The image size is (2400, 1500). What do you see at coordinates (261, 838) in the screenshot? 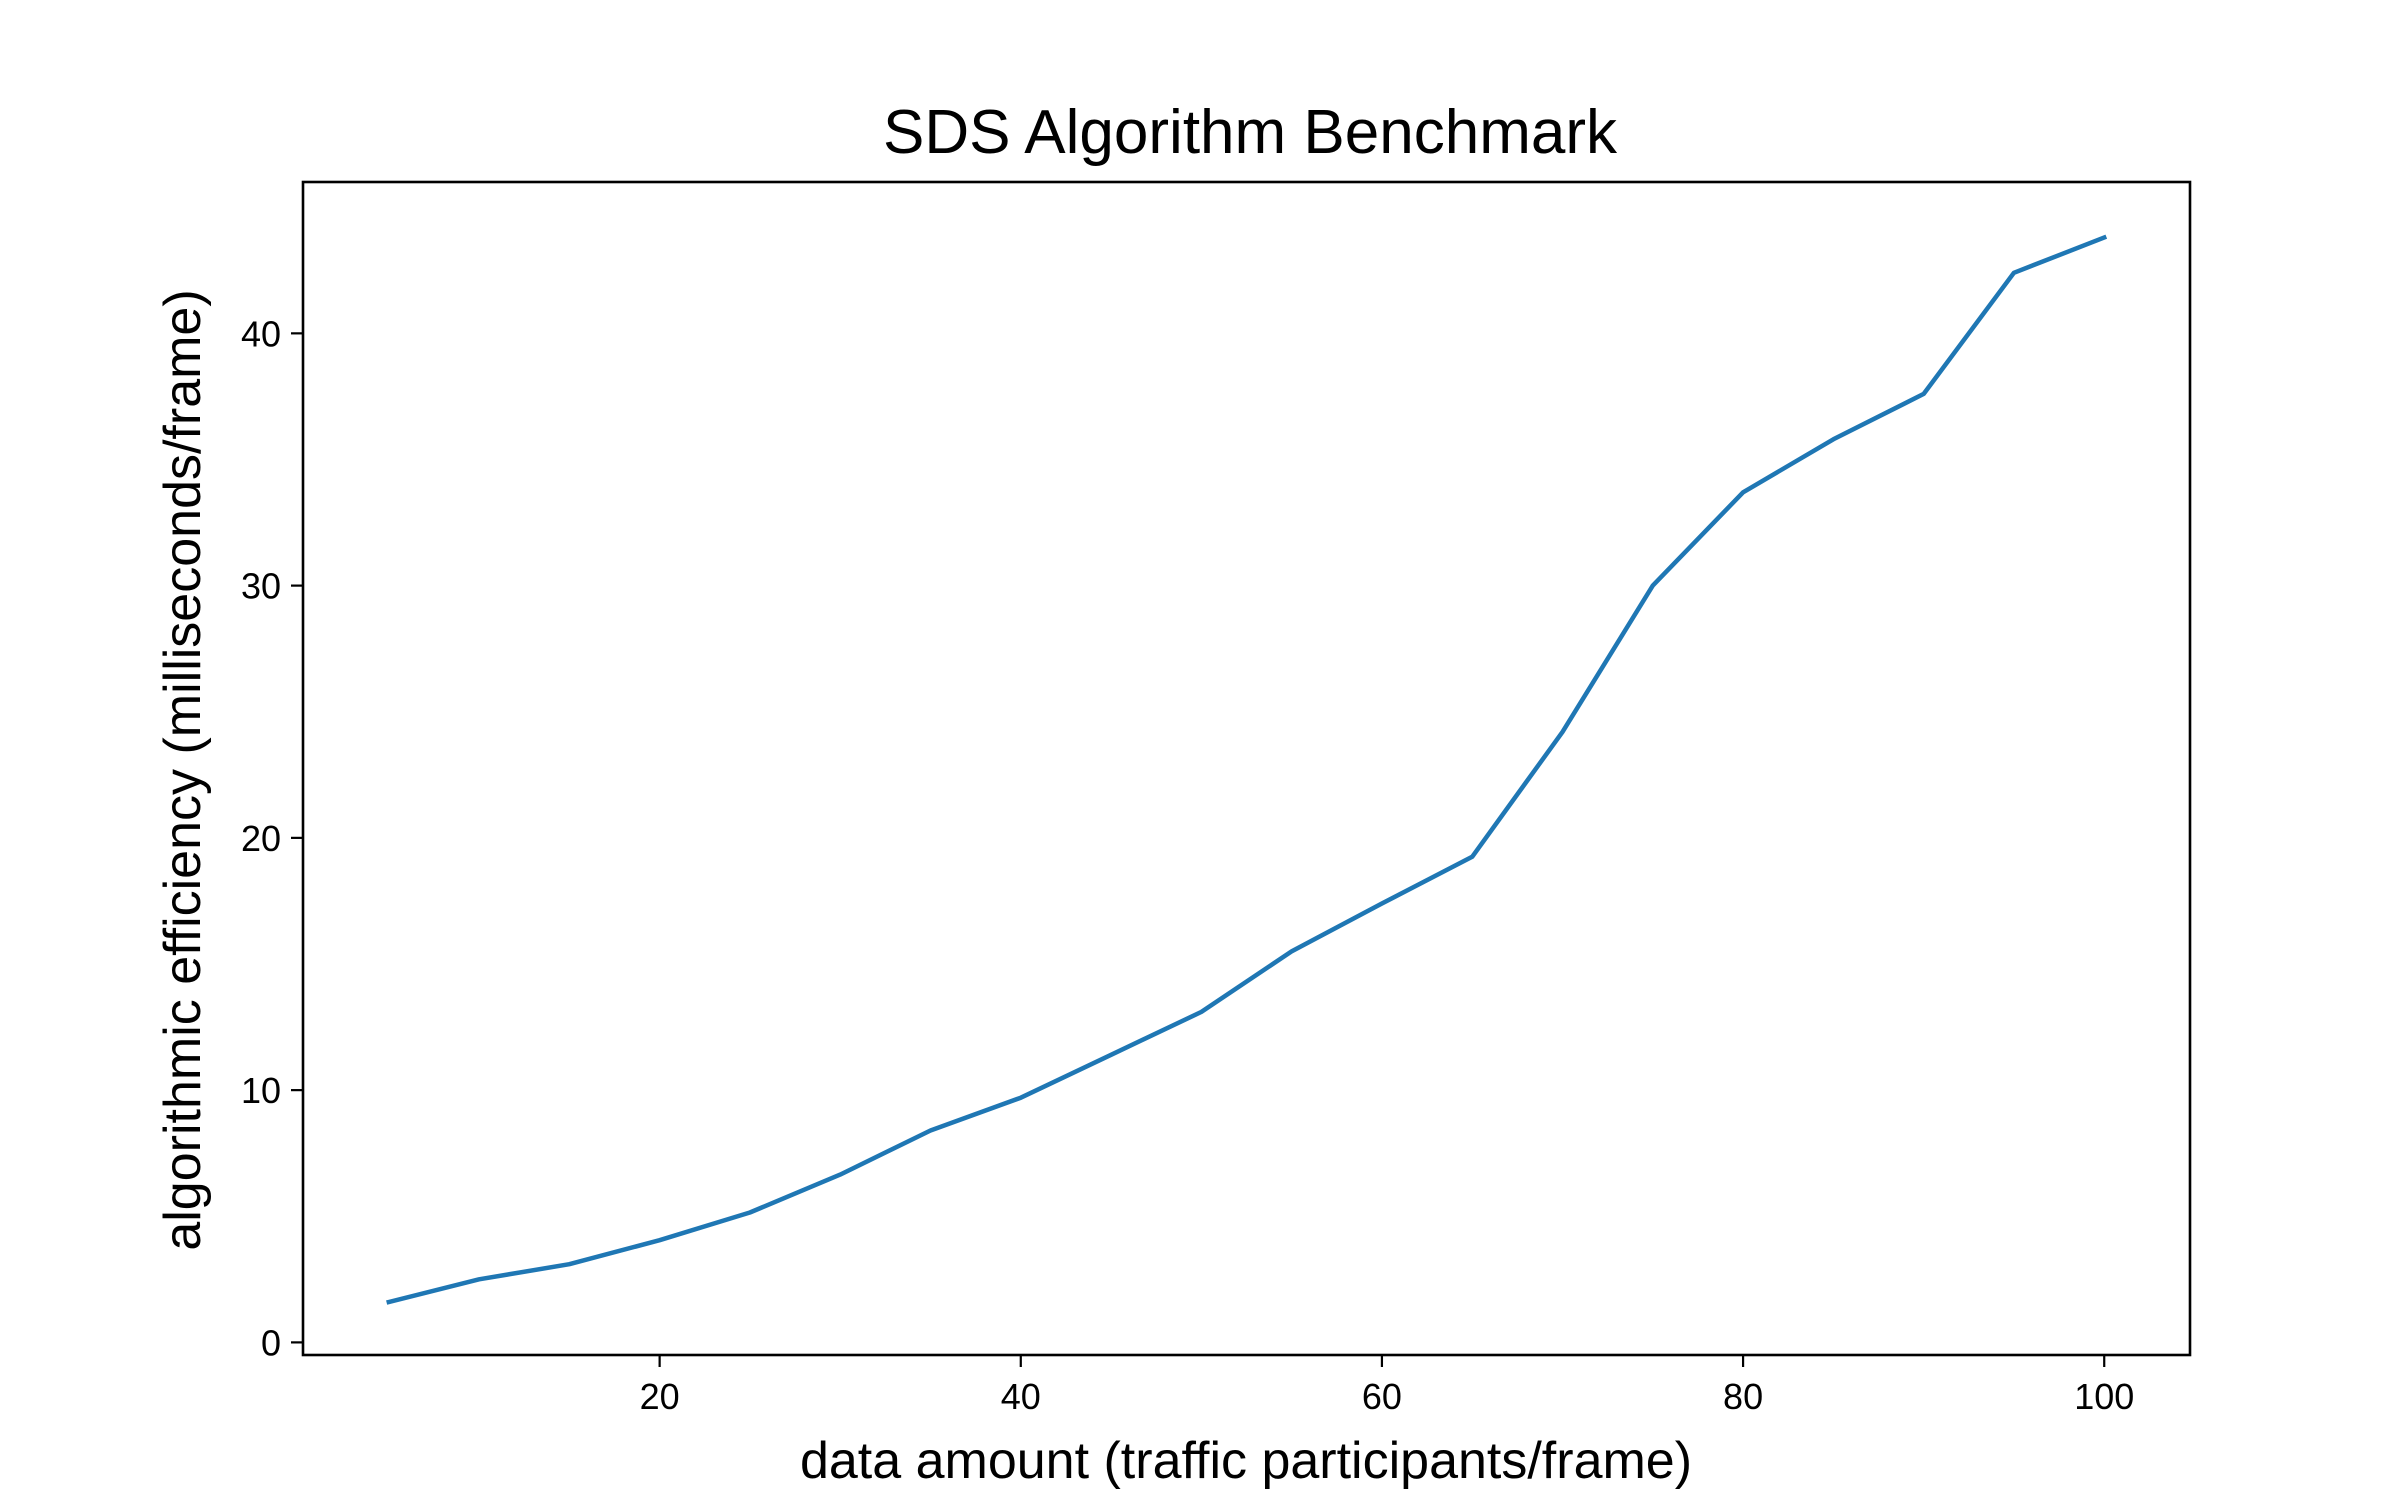
I see `y-tick-label: 20` at bounding box center [261, 838].